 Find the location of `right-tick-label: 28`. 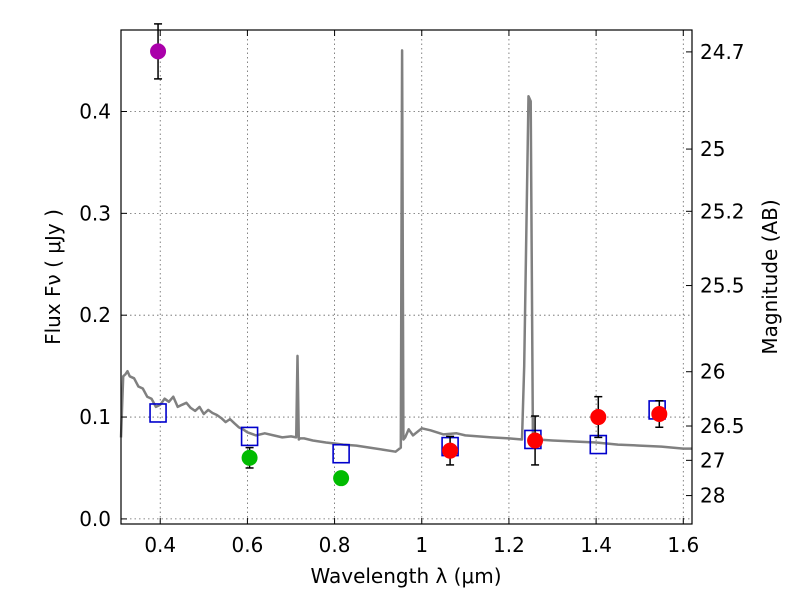

right-tick-label: 28 is located at coordinates (712, 496).